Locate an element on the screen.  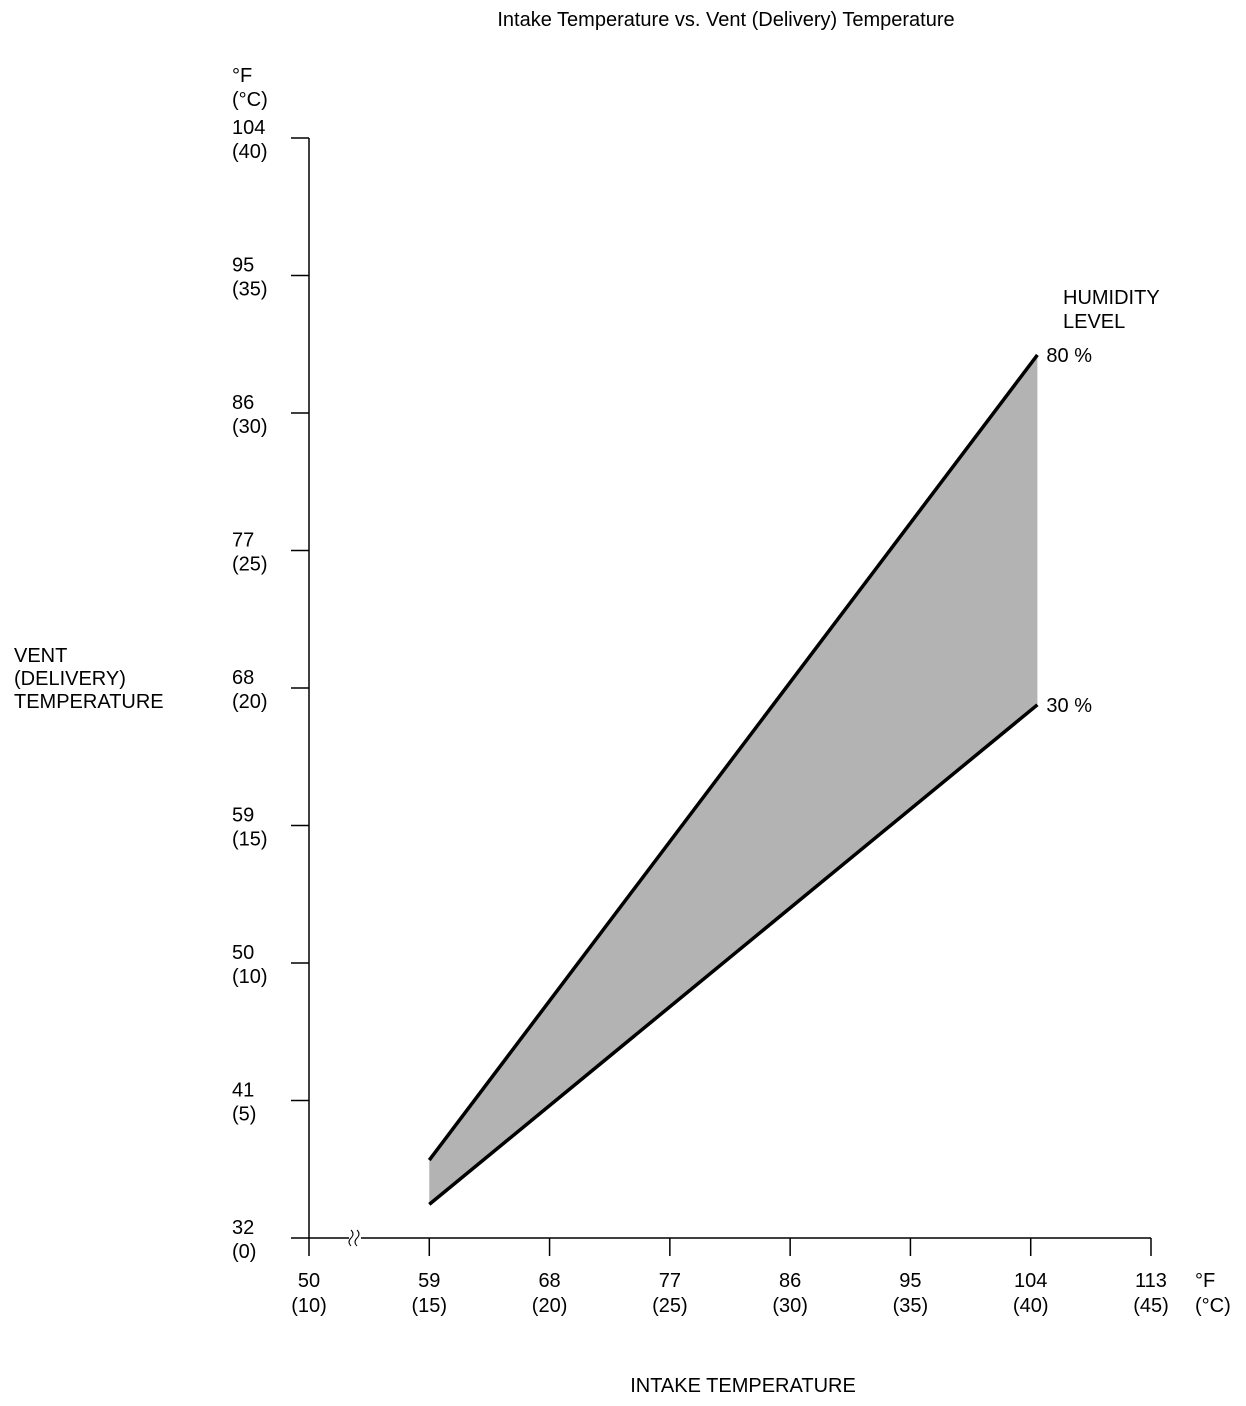
x-tick-label-c: (40) is located at coordinates (1031, 1306).